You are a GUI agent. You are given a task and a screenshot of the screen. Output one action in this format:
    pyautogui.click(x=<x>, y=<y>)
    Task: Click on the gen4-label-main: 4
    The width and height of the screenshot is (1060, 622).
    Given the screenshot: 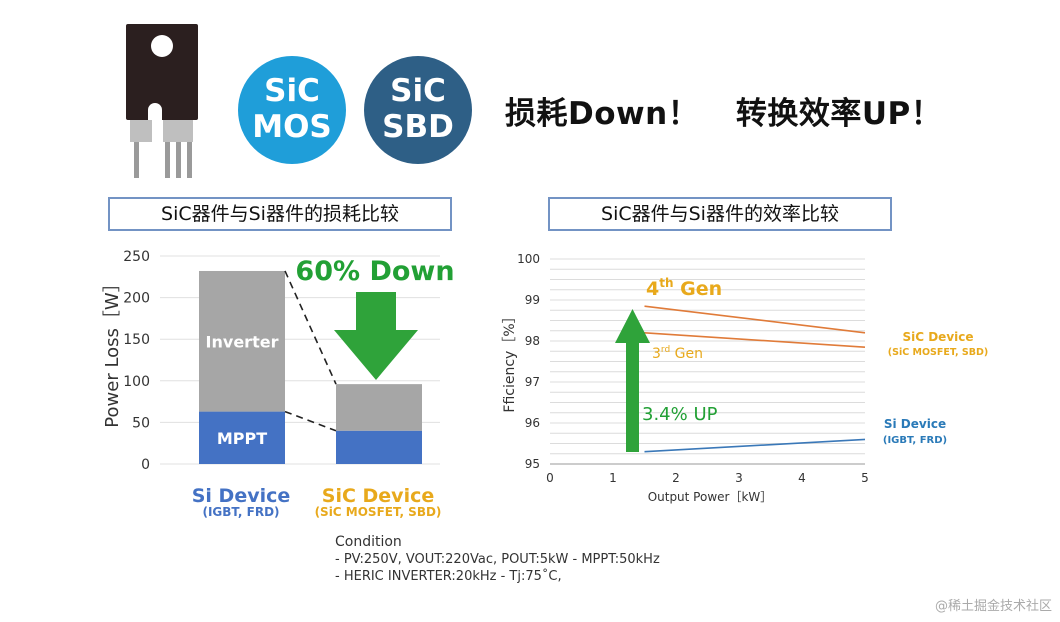 What is the action you would take?
    pyautogui.click(x=652, y=289)
    